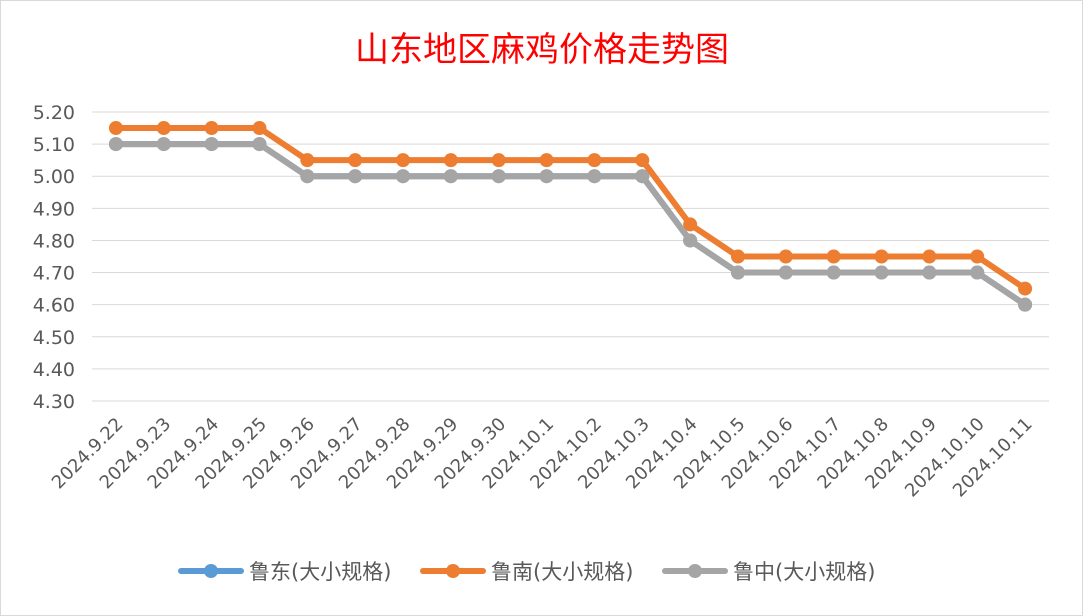  What do you see at coordinates (54, 145) in the screenshot?
I see `y-tick-label: 5.10` at bounding box center [54, 145].